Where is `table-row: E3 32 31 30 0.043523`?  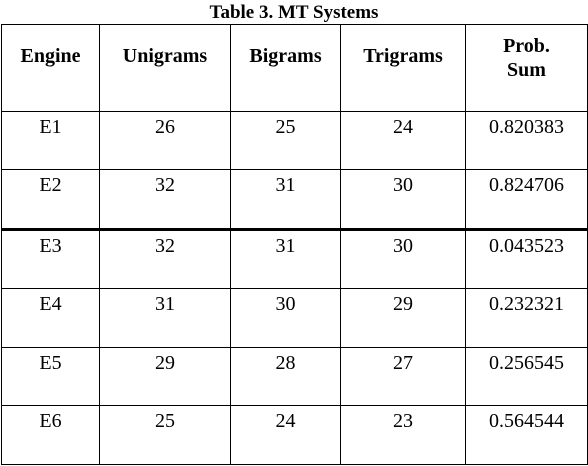
table-row: E3 32 31 30 0.043523 is located at coordinates (294, 258).